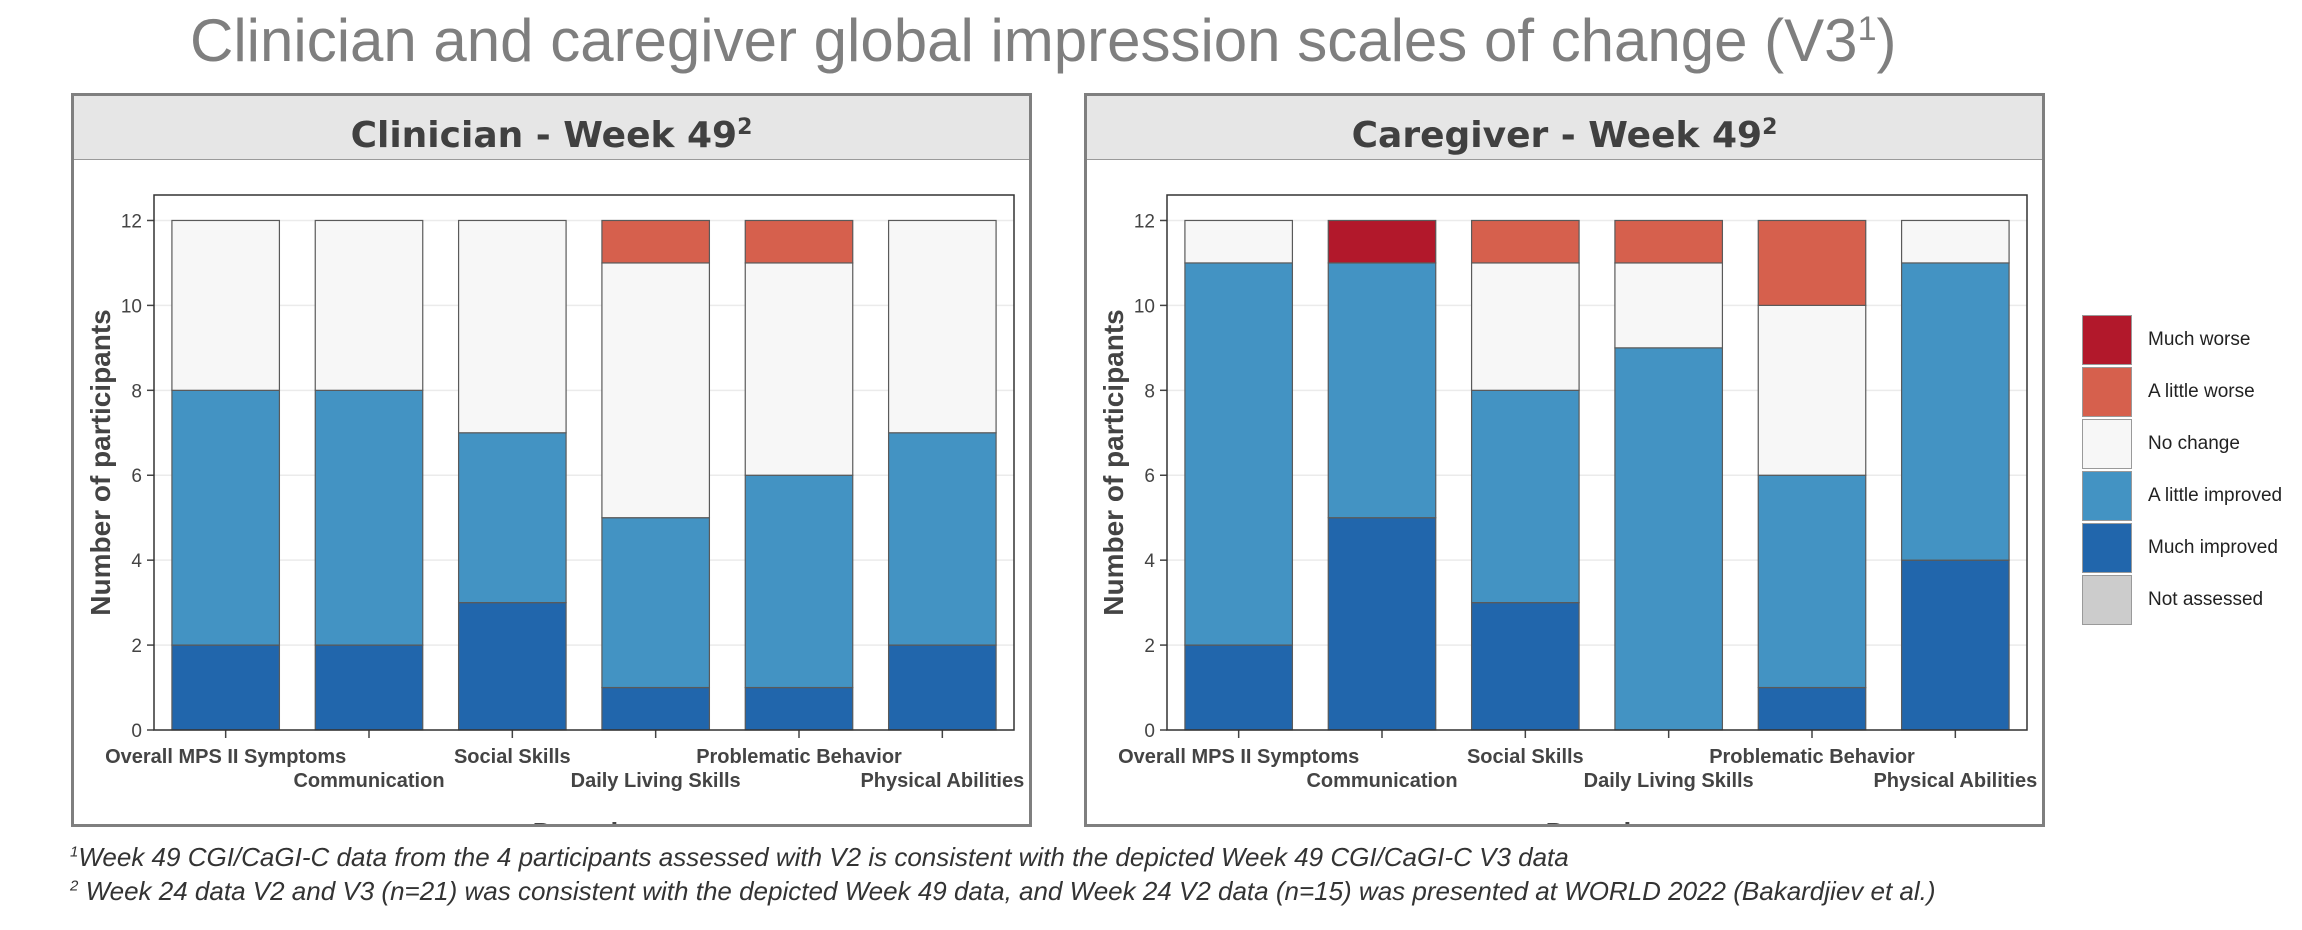 This screenshot has height=930, width=2302. Describe the element at coordinates (2213, 547) in the screenshot. I see `legend-label: Much improved` at that location.